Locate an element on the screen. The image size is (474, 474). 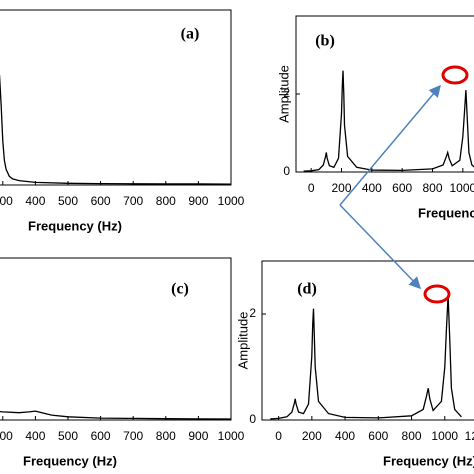
panel-label: (c) is located at coordinates (180, 289).